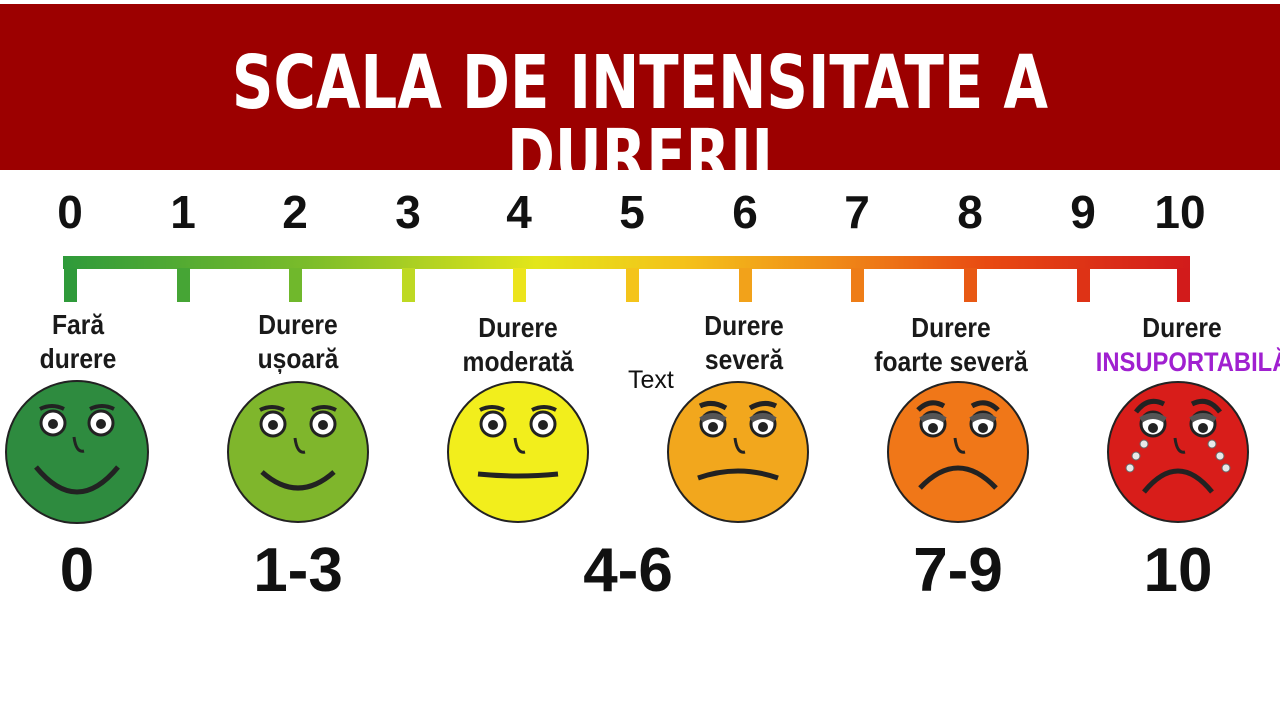 This screenshot has width=1280, height=726. What do you see at coordinates (518, 361) in the screenshot?
I see `level-label-line2: moderată` at bounding box center [518, 361].